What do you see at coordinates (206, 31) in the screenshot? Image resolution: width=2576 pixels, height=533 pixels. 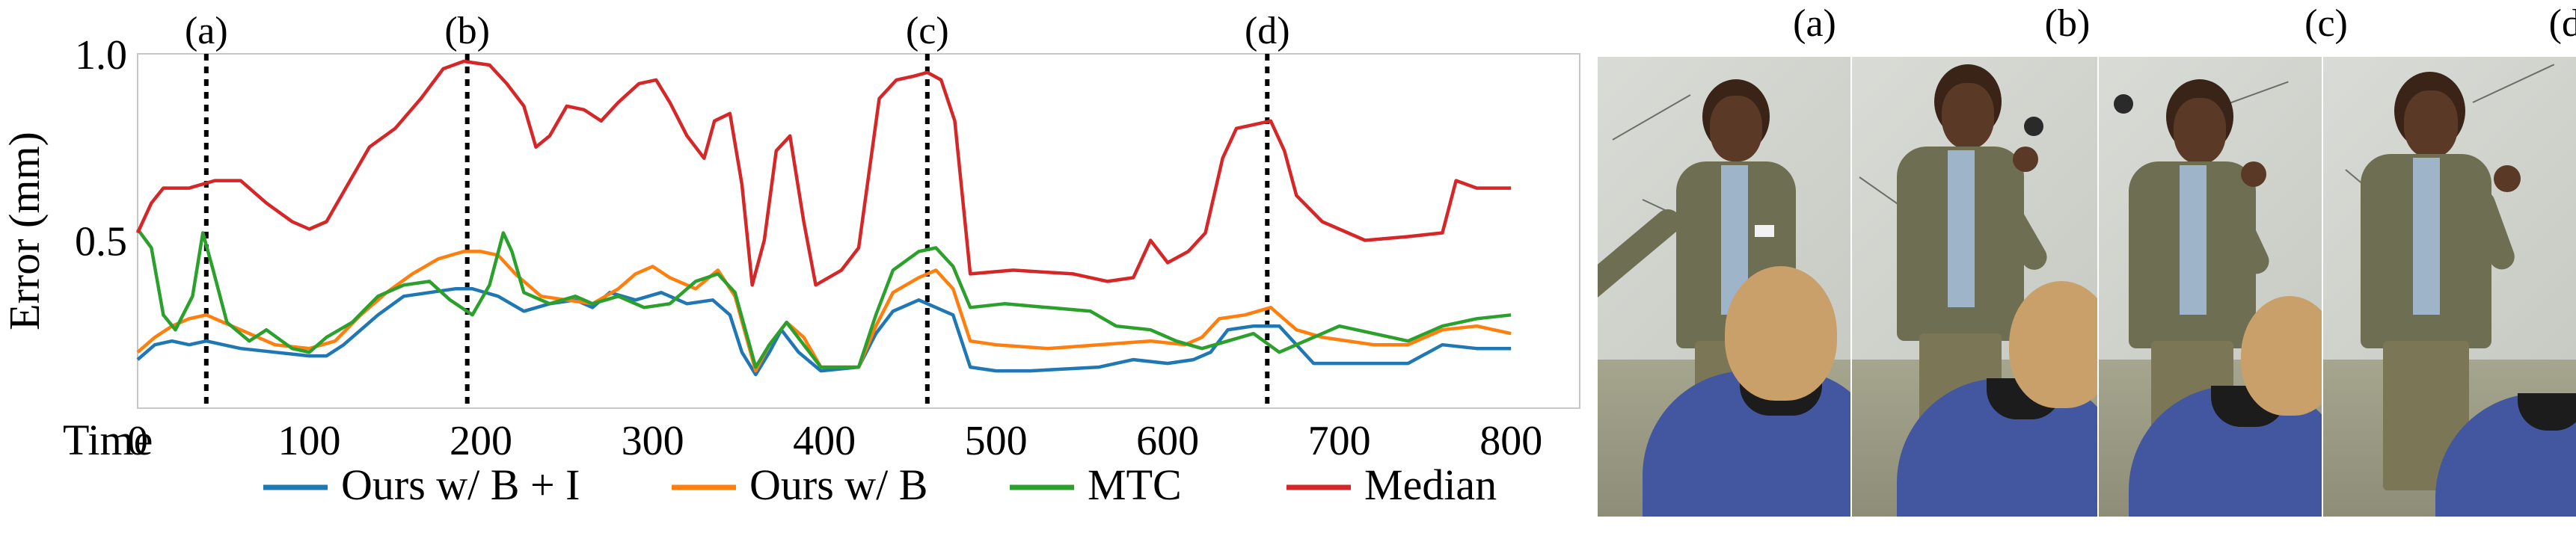 I see `marker-label: (a)` at bounding box center [206, 31].